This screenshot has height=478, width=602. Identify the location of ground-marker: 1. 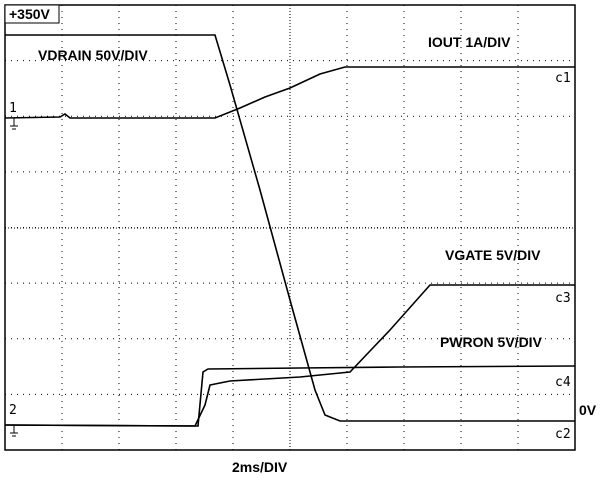
(13, 108).